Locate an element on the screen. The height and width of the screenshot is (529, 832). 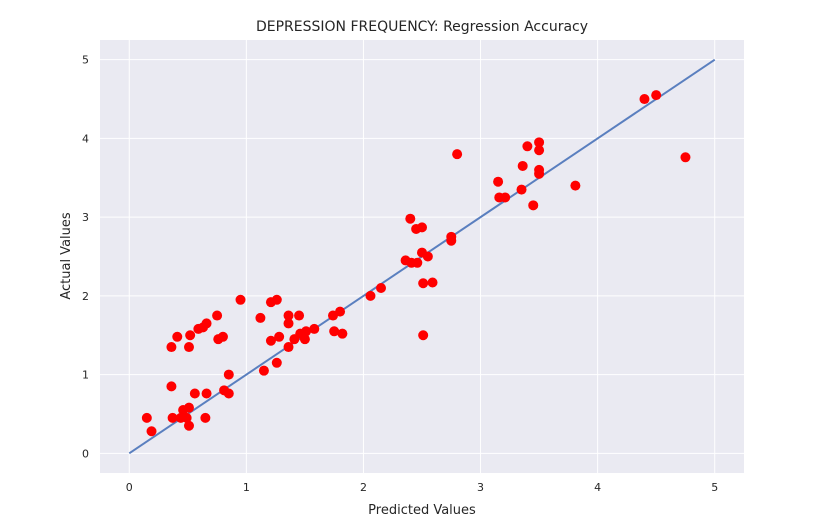
x-tick-label: 5 is located at coordinates (714, 487).